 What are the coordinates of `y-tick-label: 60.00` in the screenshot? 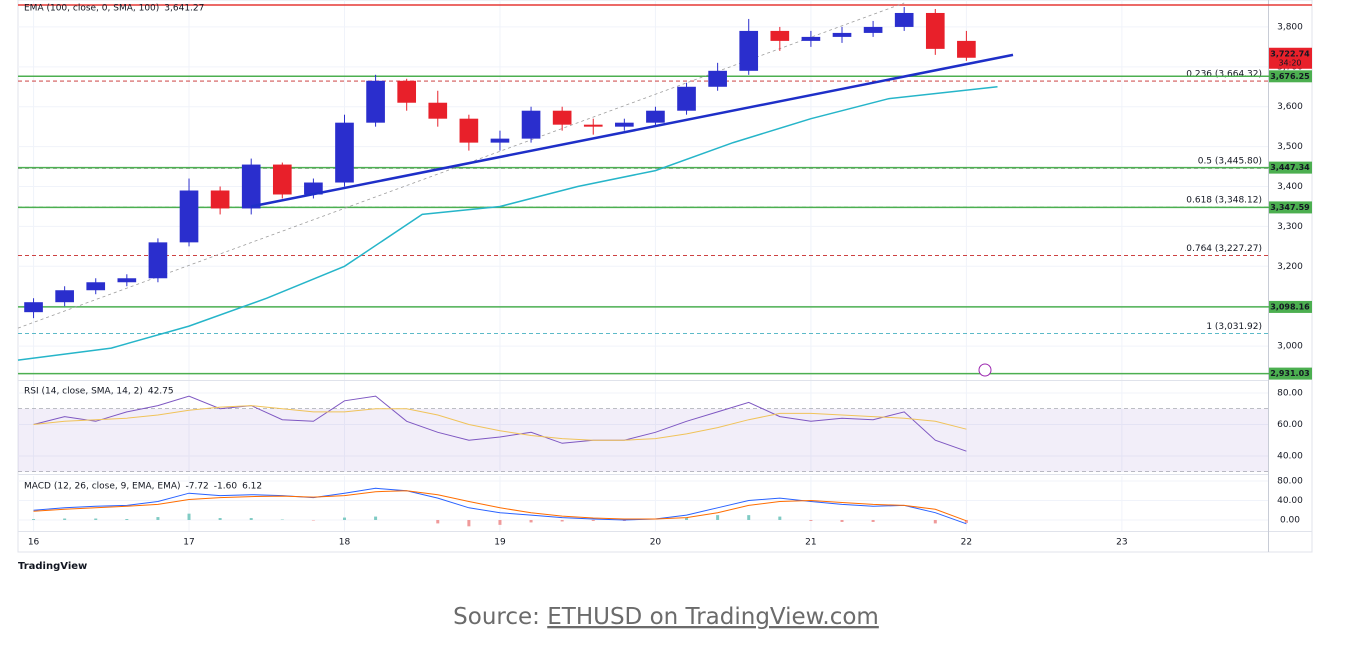 It's located at (1290, 425).